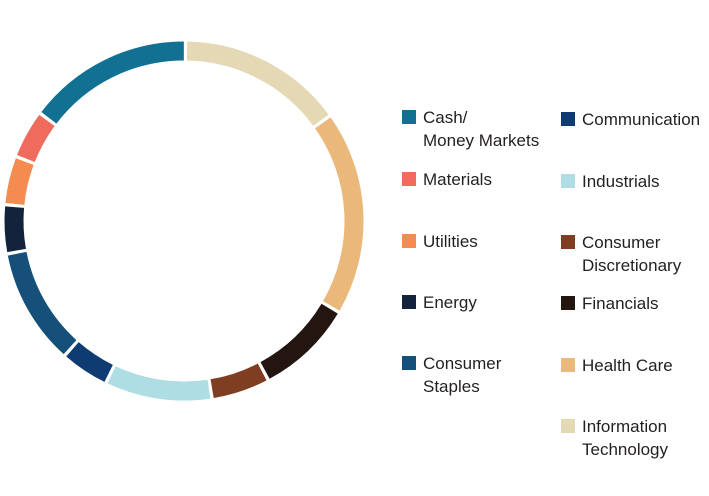  Describe the element at coordinates (19, 182) in the screenshot. I see `donut-slice-utilities` at that location.